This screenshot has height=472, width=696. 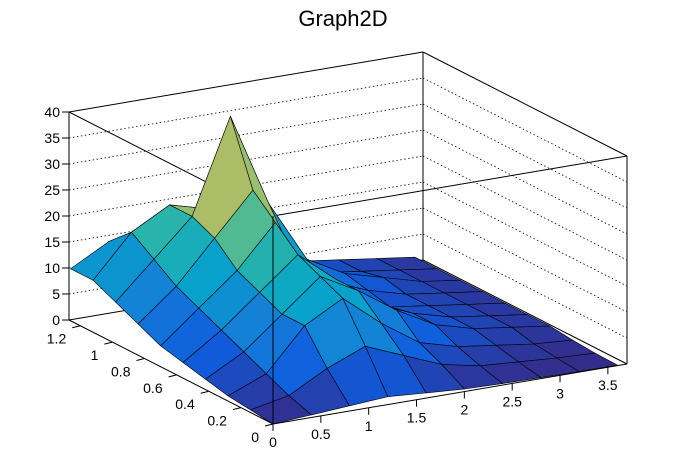 What do you see at coordinates (52, 216) in the screenshot?
I see `z-tick-label: 20` at bounding box center [52, 216].